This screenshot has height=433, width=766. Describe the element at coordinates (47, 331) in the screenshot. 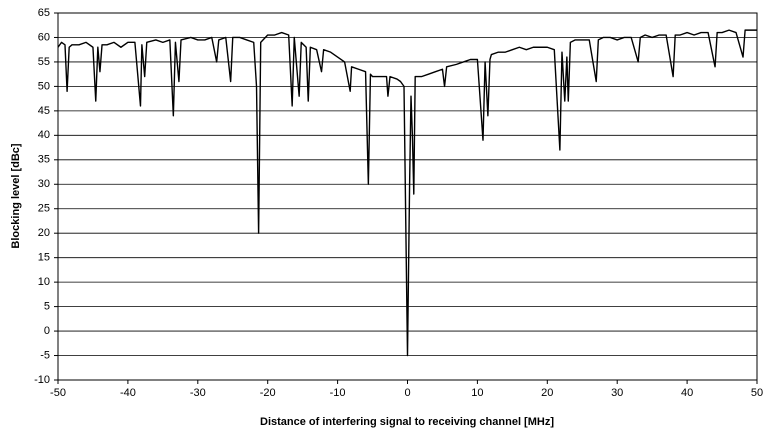

I see `y-tick-label: 0` at that location.